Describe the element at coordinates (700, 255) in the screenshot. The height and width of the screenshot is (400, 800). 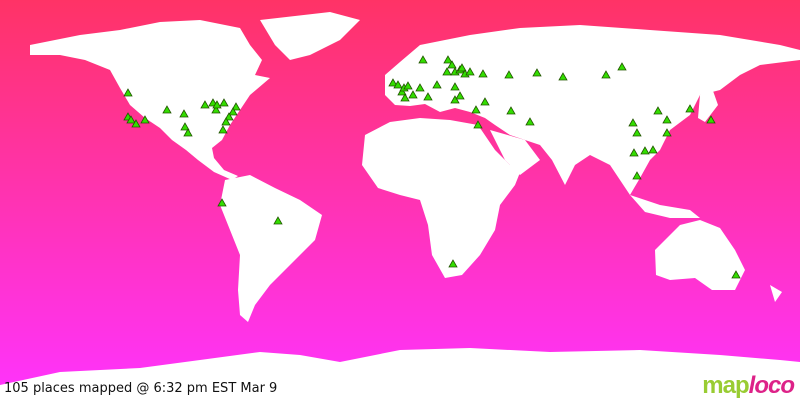
I see `australia` at that location.